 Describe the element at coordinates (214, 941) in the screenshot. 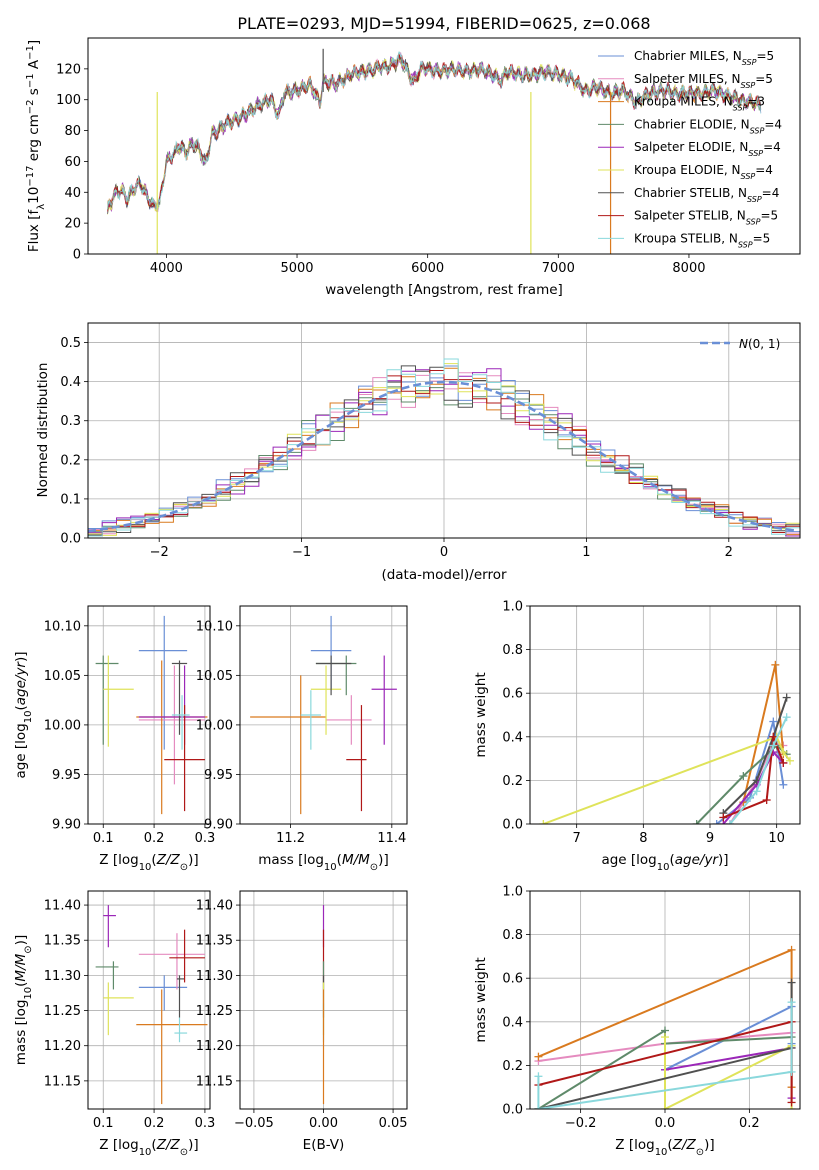

I see `mass-ebv-ytick-label: 11.35` at that location.